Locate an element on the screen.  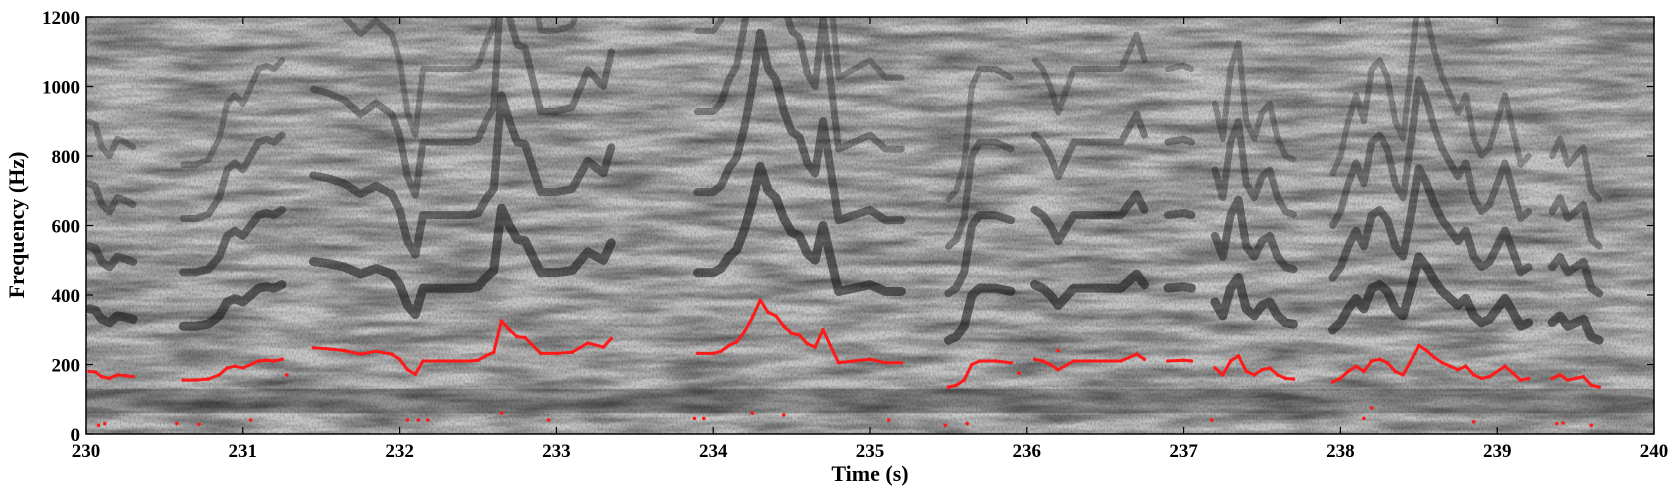
pitch-outlier-layer is located at coordinates (845, 388).